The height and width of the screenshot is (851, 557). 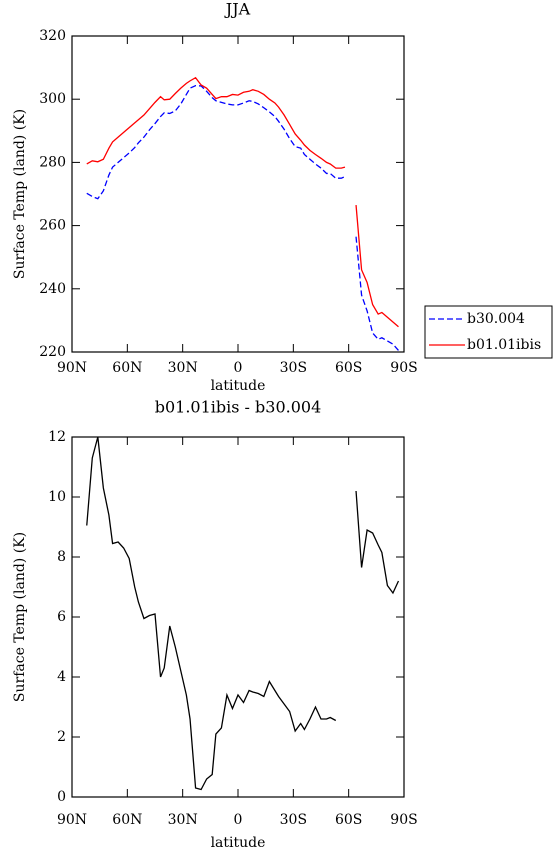 What do you see at coordinates (52, 226) in the screenshot?
I see `y-tick-label: 260` at bounding box center [52, 226].